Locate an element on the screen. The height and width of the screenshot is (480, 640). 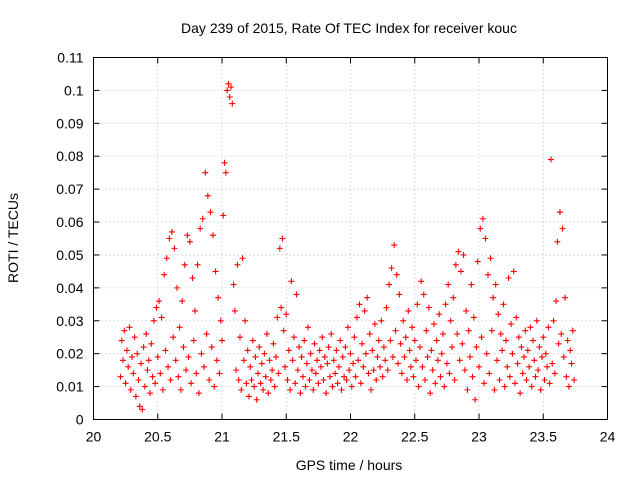
y-tick-label: 0 is located at coordinates (80, 420).